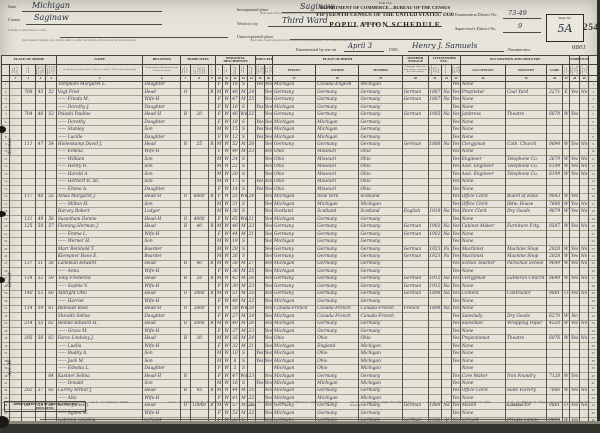  I want to click on cell-cls, so click(566, 136).